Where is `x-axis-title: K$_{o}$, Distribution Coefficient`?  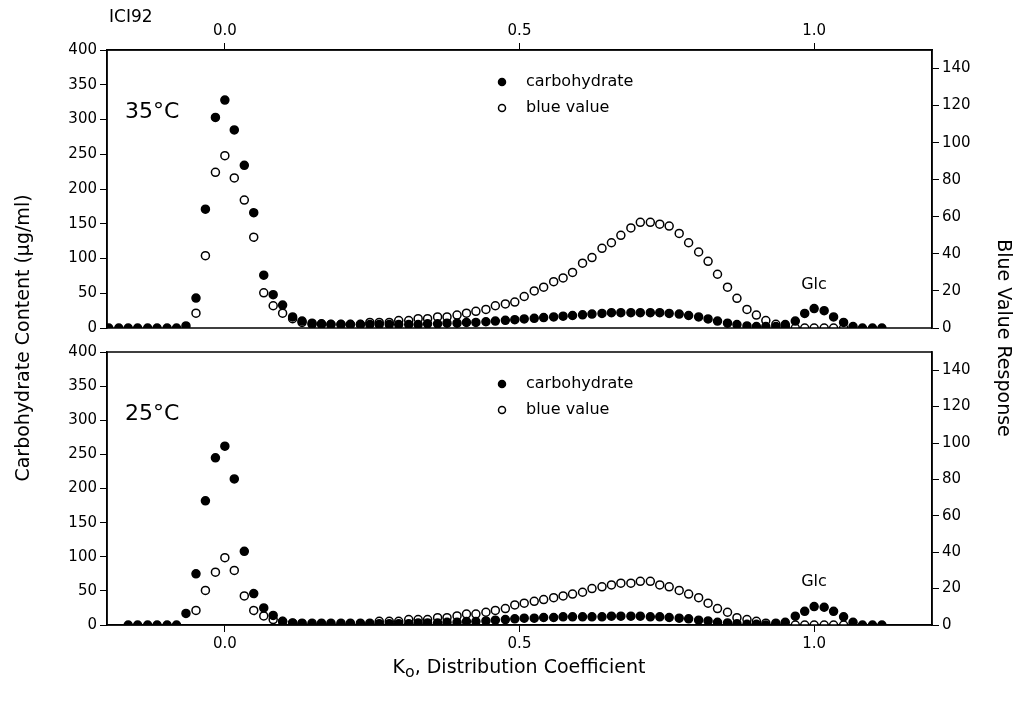
x-axis-title: K$_{o}$, Distribution Coefficient is located at coordinates (519, 668).